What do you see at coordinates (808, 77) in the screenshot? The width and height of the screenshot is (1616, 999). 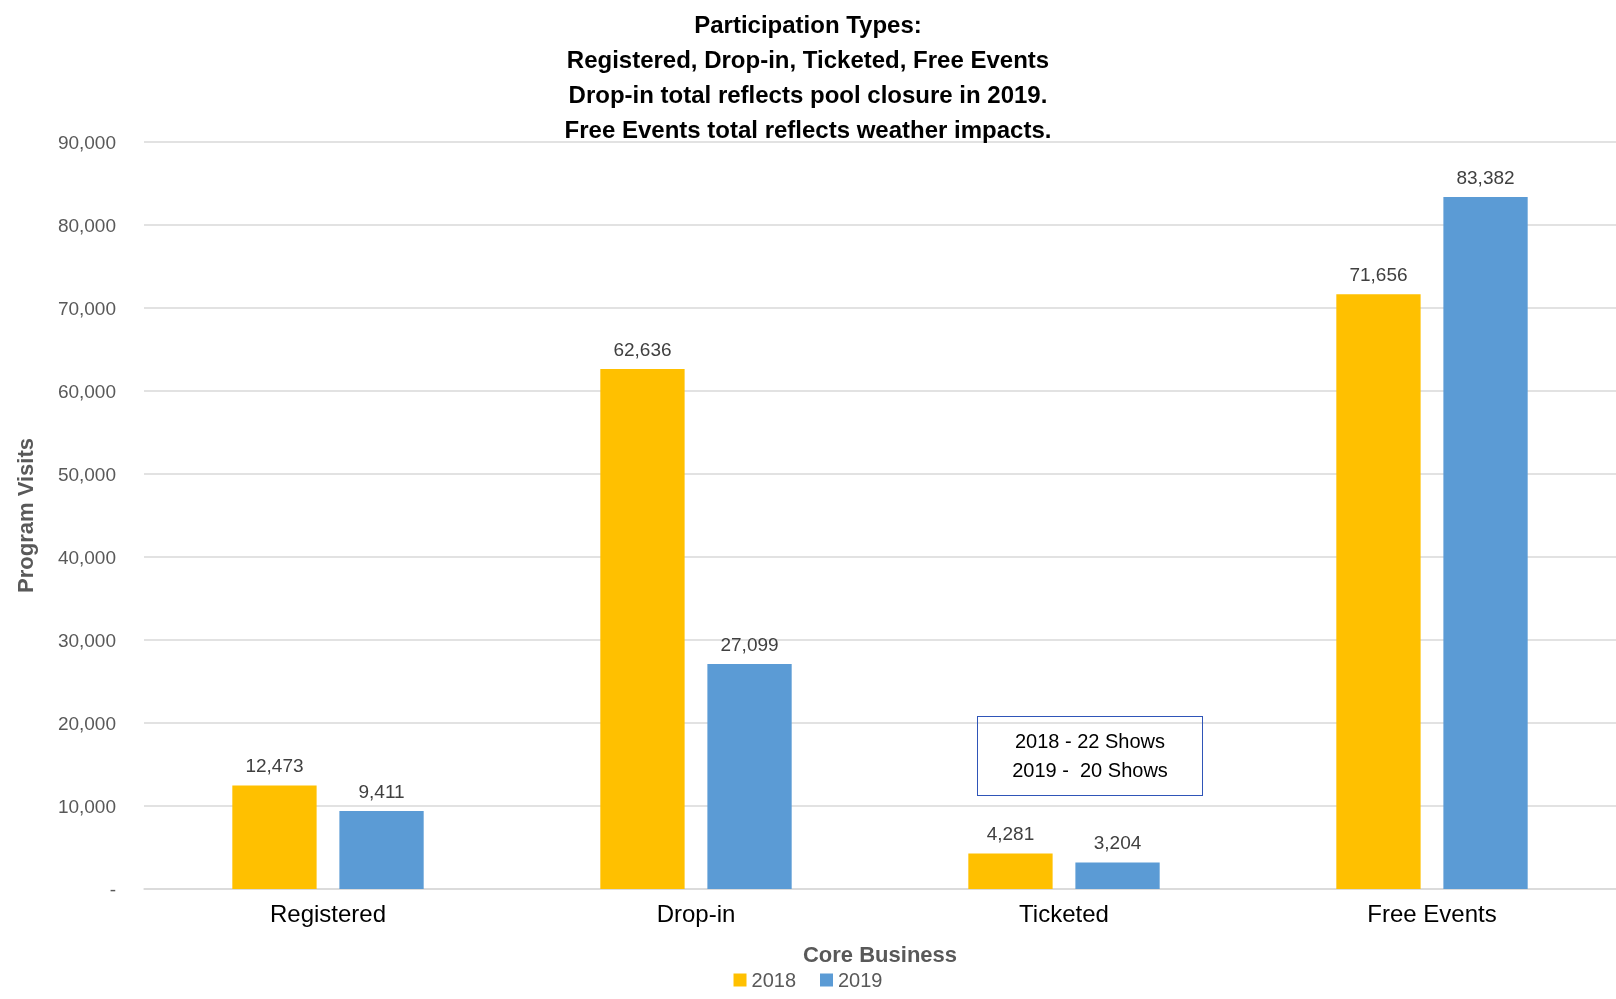 I see `chart-title: Participation Types: Registered, Drop-in, Ticketed, Free Events Drop-in total reflects pool closure in 2019. Free Events total reflects weather impacts.` at bounding box center [808, 77].